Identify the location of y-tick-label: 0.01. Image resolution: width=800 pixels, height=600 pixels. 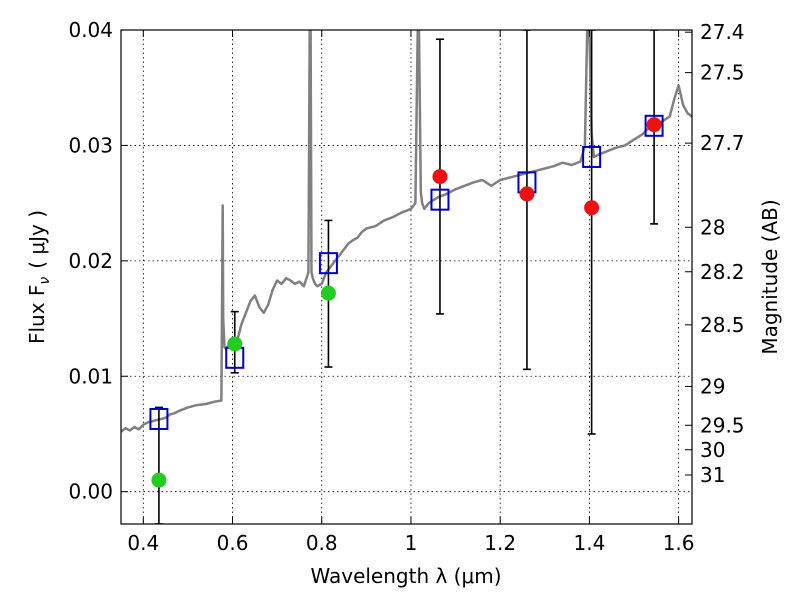
(90, 376).